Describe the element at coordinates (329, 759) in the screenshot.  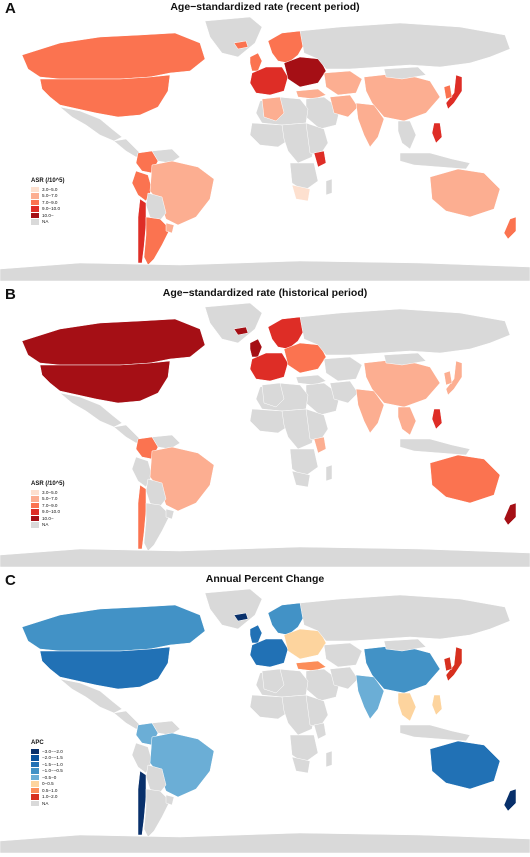
I see `region-madagascar` at that location.